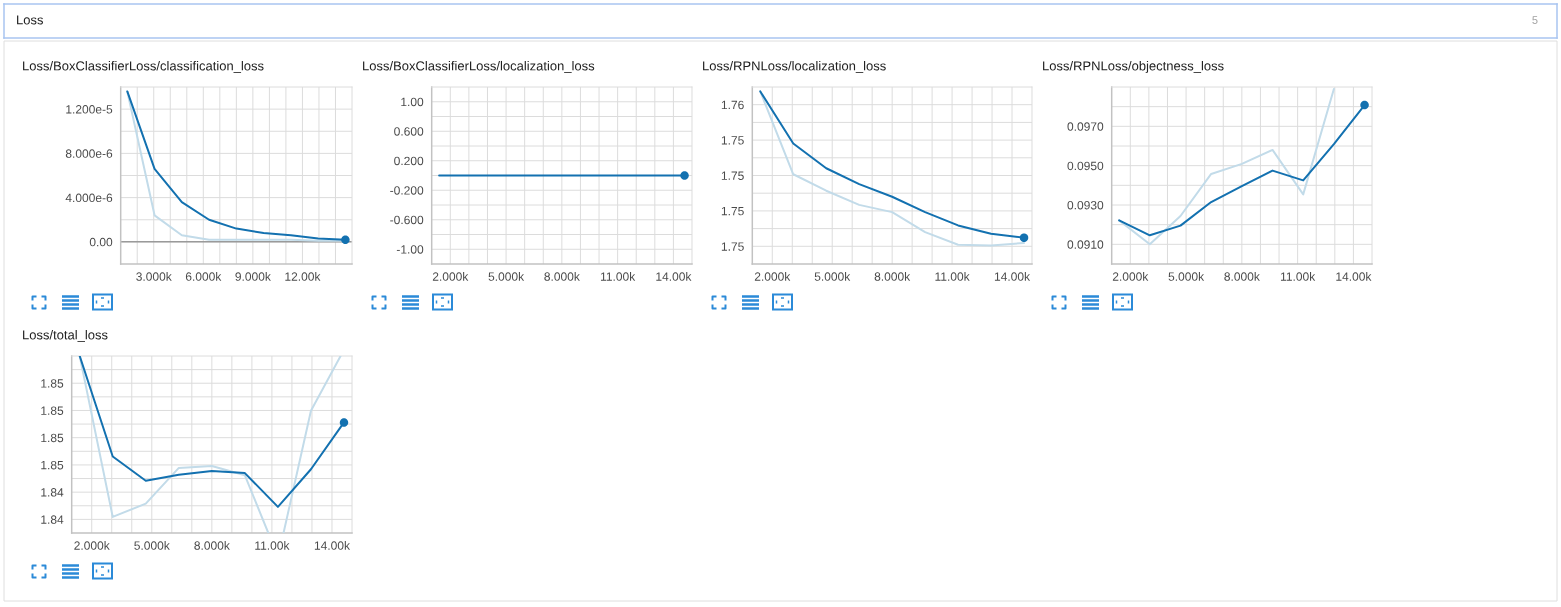  Describe the element at coordinates (410, 249) in the screenshot. I see `y-tick-label: -1.00` at that location.